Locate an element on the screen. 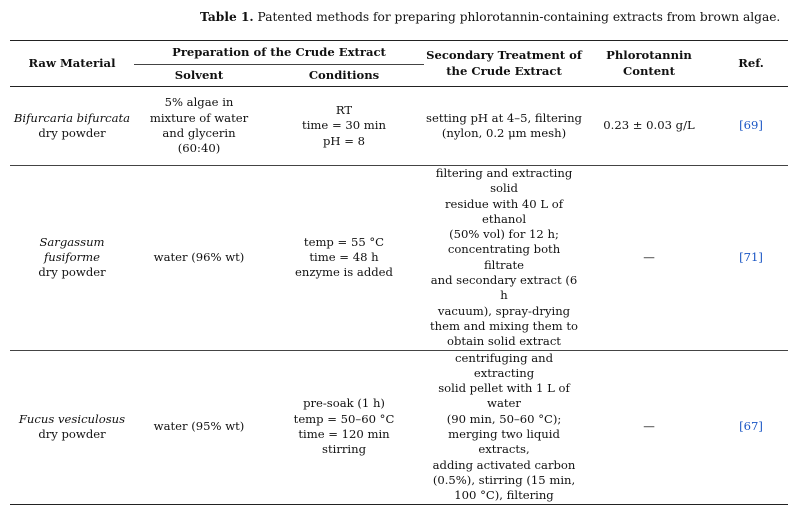 The width and height of the screenshot is (800, 505). cell-content: 0.23 ± 0.03 g/L is located at coordinates (649, 126).